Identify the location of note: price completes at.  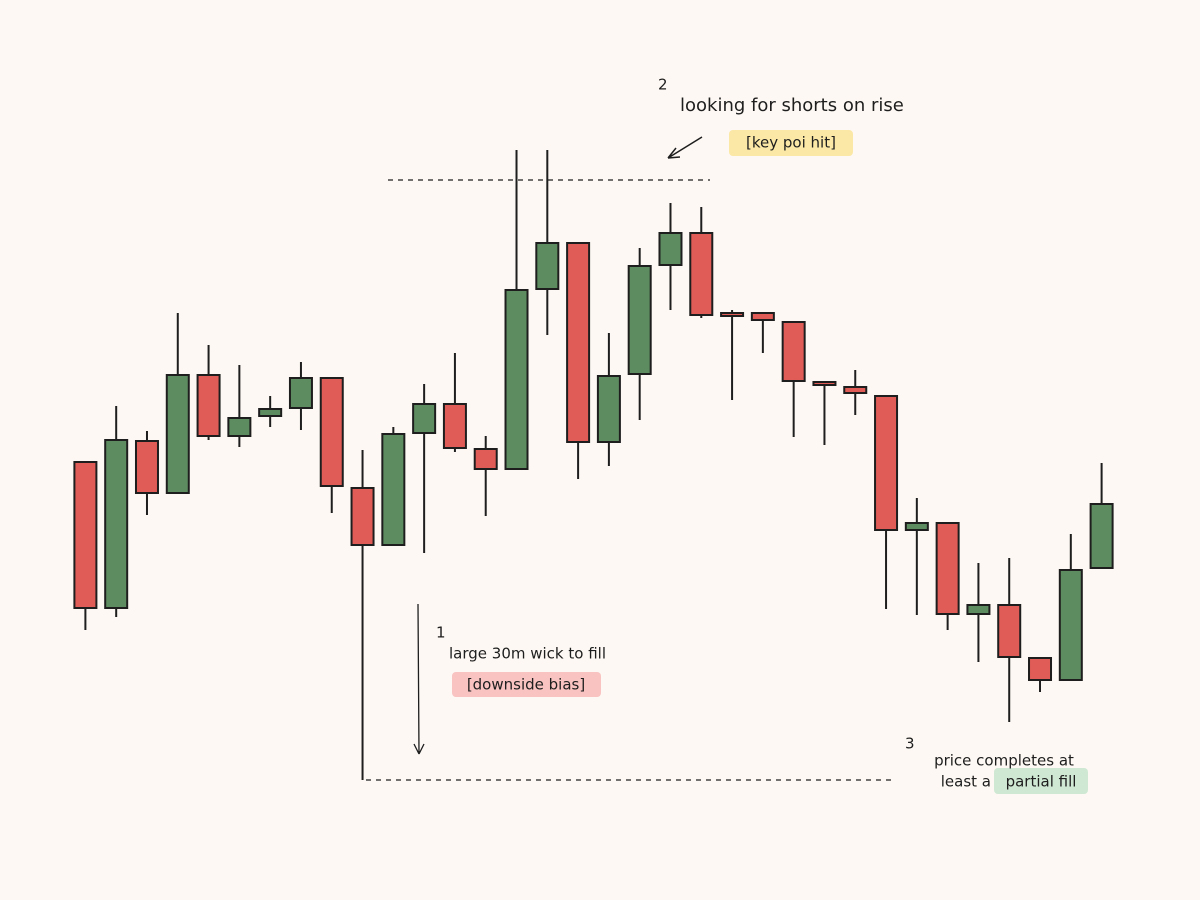
(1004, 761).